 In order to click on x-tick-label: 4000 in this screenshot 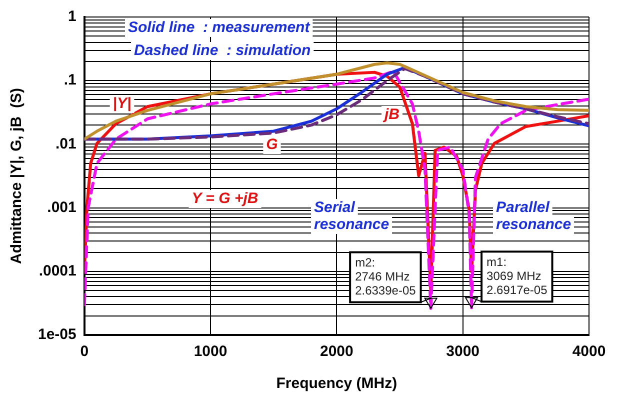, I will do `click(589, 351)`.